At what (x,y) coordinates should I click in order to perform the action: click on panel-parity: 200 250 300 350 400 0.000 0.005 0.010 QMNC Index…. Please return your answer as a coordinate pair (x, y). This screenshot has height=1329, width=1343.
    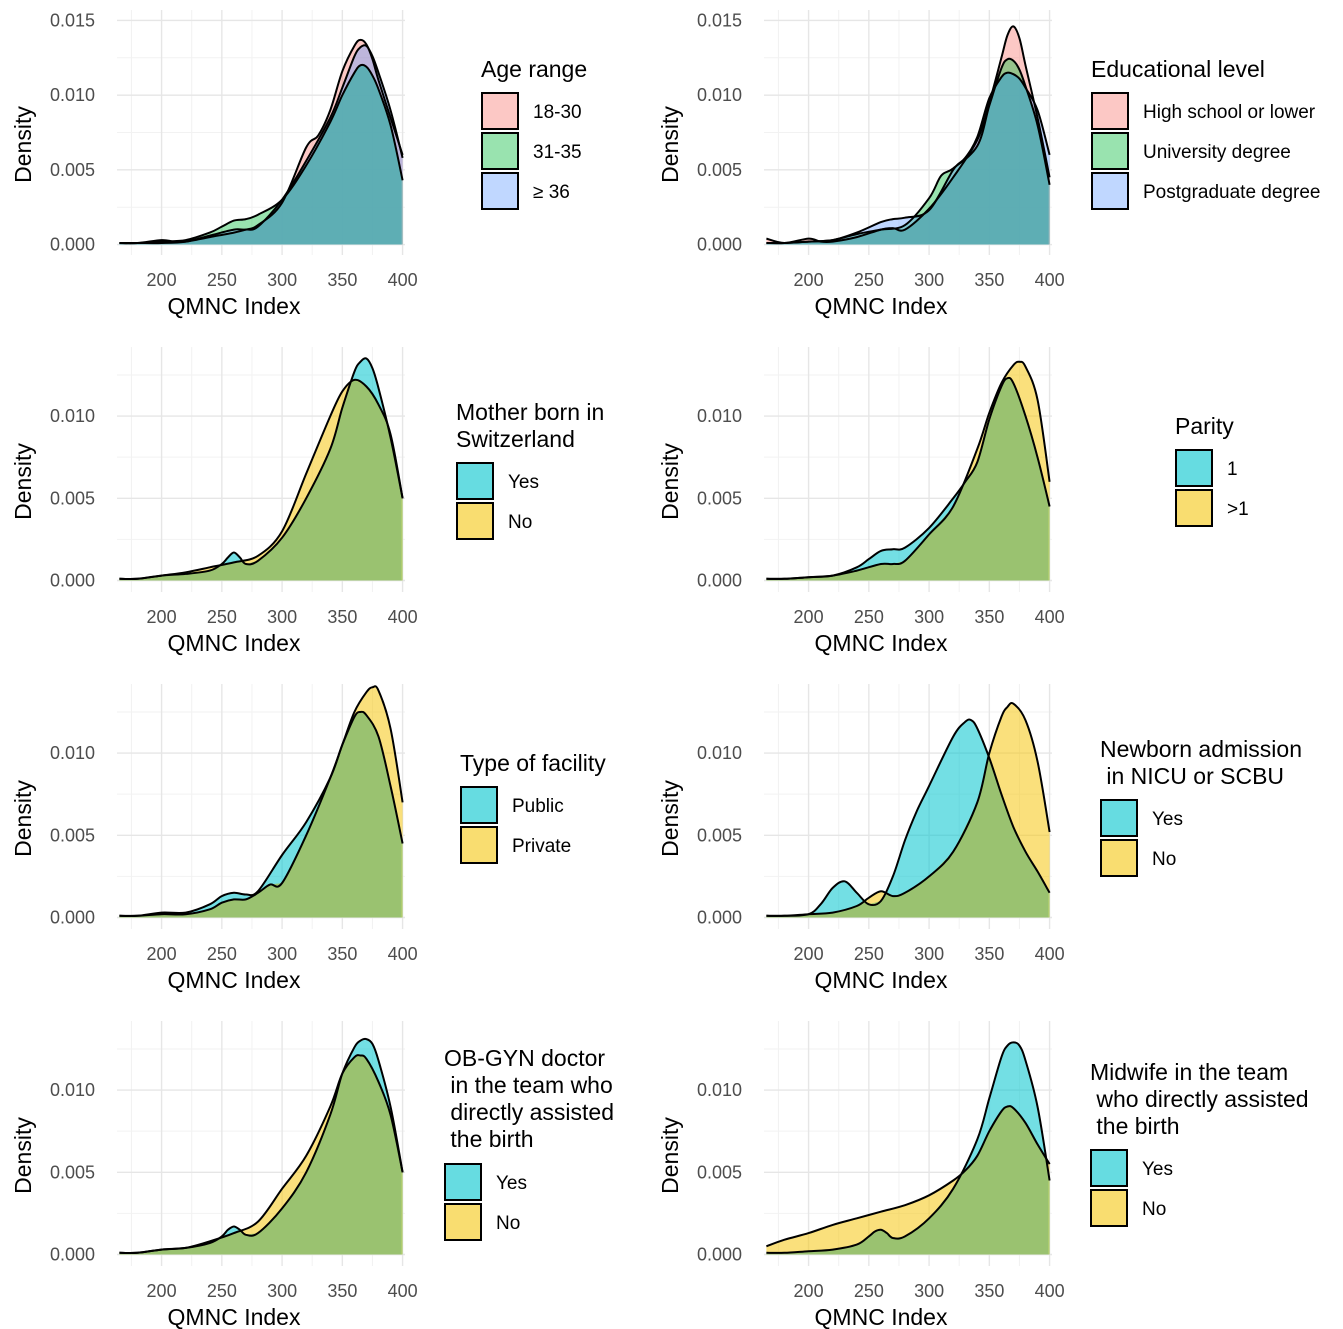
    Looking at the image, I should click on (953, 501).